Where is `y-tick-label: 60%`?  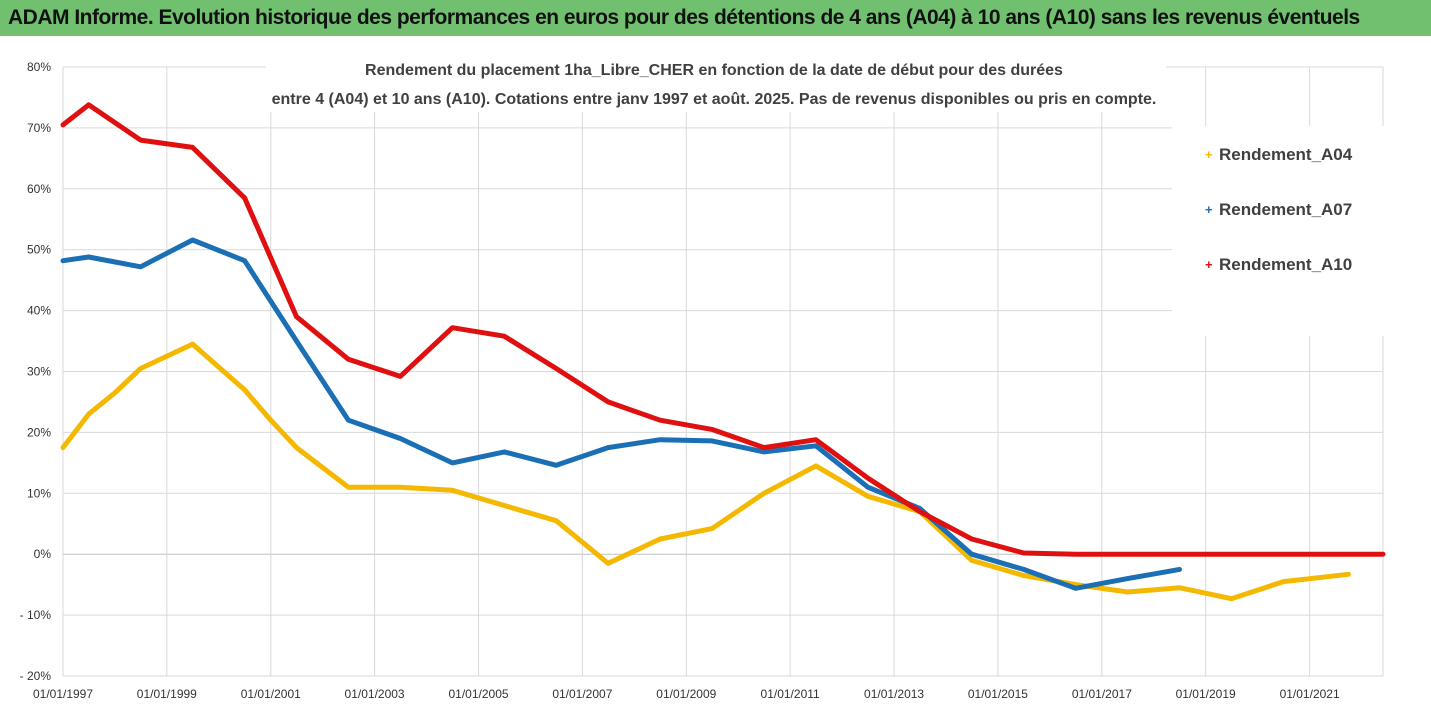
y-tick-label: 60% is located at coordinates (39, 189).